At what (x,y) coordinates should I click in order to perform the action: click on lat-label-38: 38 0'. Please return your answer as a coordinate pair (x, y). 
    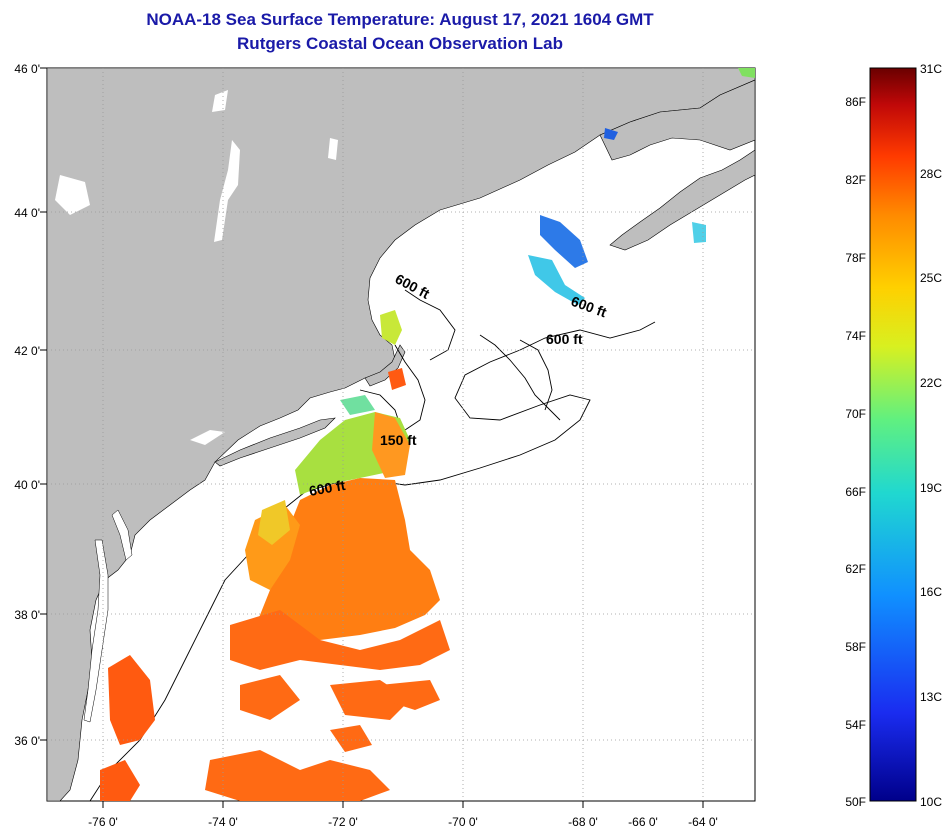
    Looking at the image, I should click on (27, 615).